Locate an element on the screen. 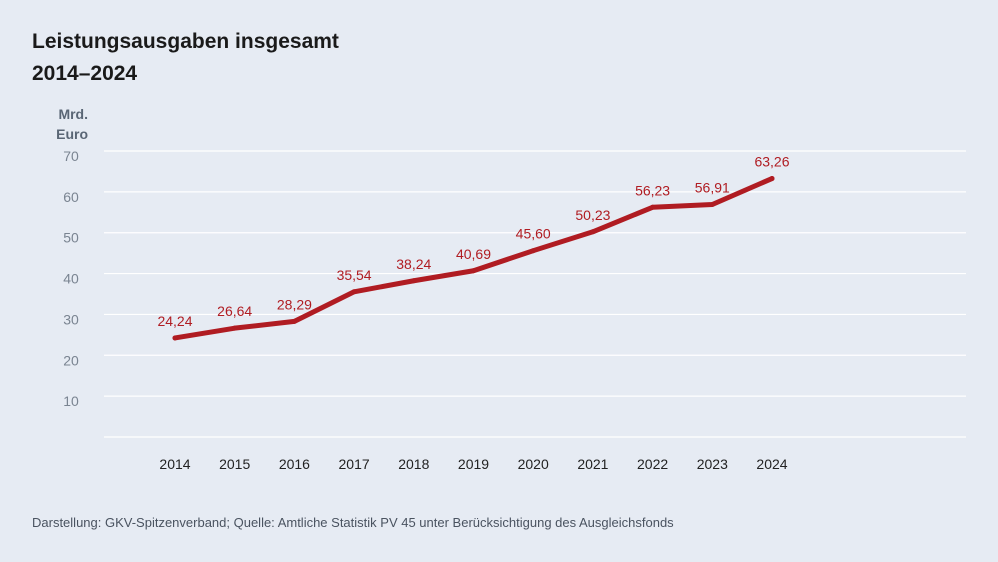 The image size is (998, 562). x-tick-label: 2019 is located at coordinates (473, 464).